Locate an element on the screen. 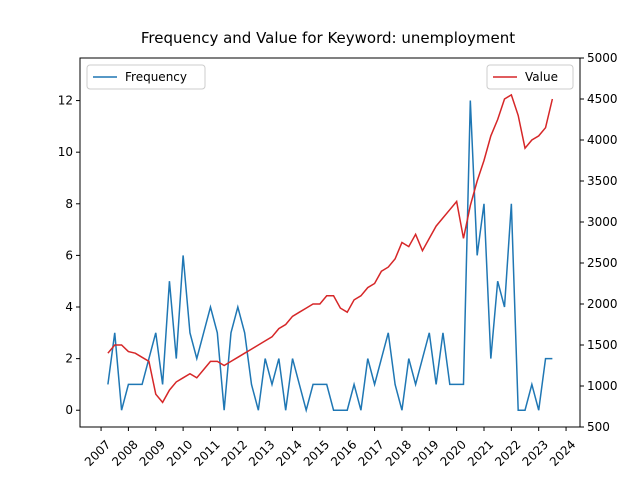 This screenshot has height=480, width=640. y-tick-label: 6 is located at coordinates (69, 255).